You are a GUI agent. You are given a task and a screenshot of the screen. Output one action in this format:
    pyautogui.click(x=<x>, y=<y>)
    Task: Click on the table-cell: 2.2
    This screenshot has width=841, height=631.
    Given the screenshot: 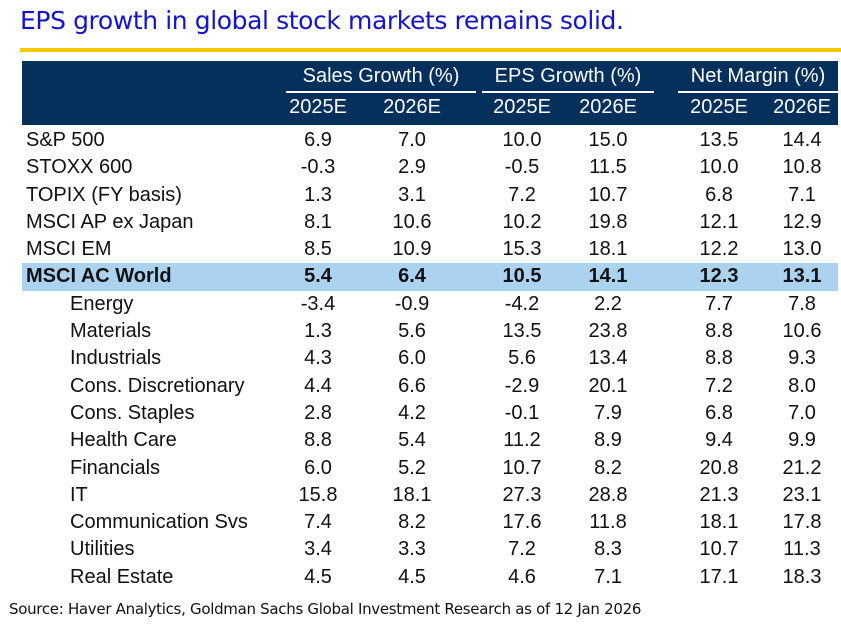 What is the action you would take?
    pyautogui.click(x=608, y=303)
    